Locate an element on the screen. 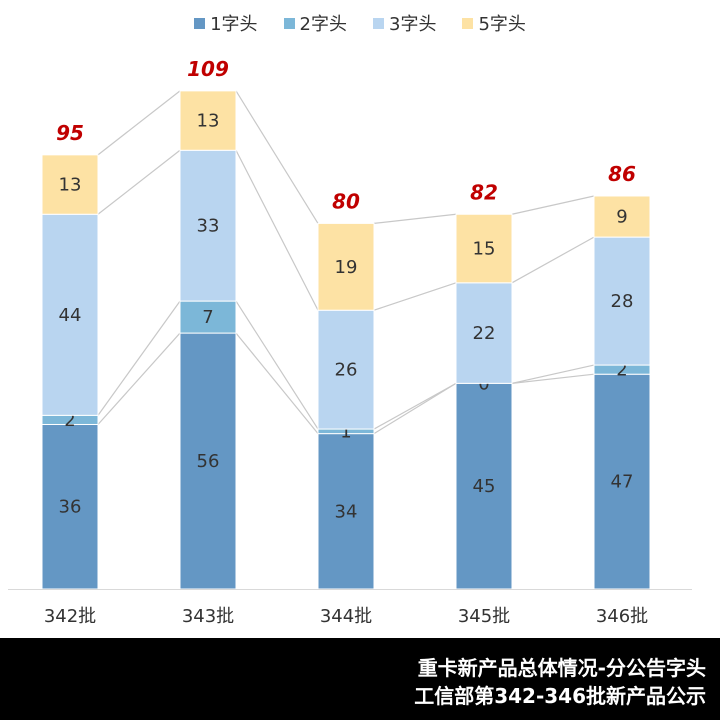 Image resolution: width=720 pixels, height=720 pixels. data-label: 28 is located at coordinates (622, 301).